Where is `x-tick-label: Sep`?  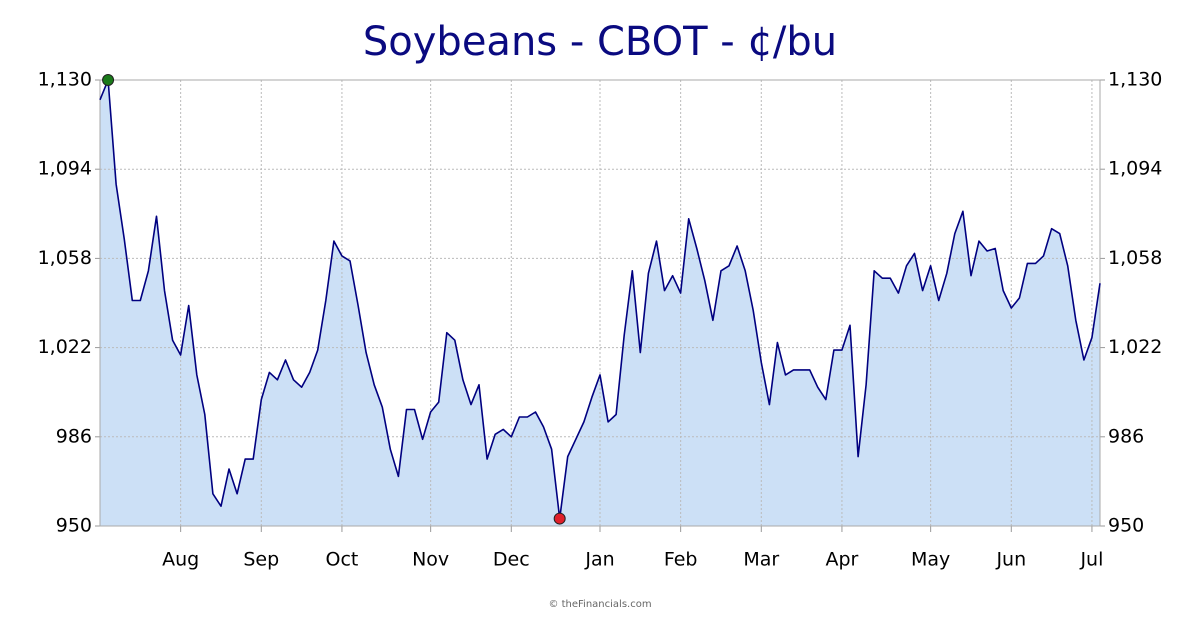 x-tick-label: Sep is located at coordinates (261, 560).